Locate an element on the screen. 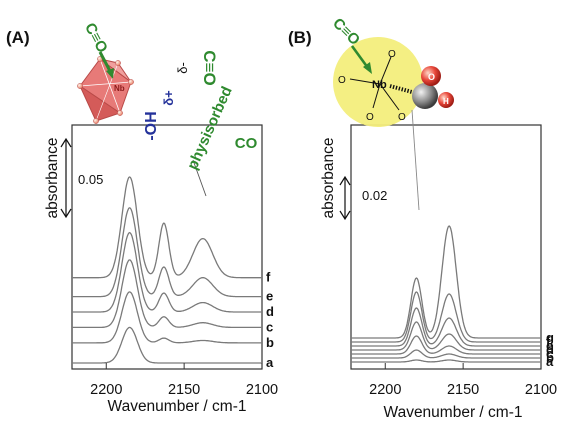 This screenshot has height=429, width=572. delta-minus-label: δ- is located at coordinates (182, 68).